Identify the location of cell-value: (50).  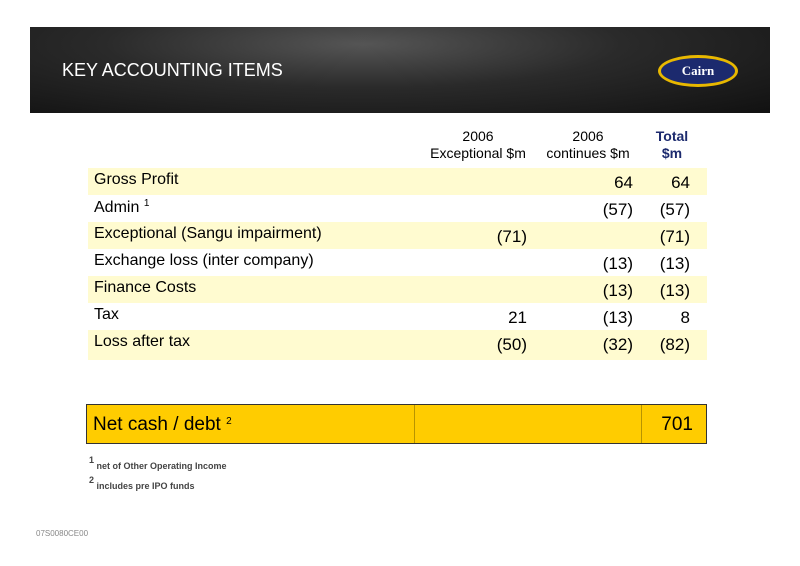
(511, 344).